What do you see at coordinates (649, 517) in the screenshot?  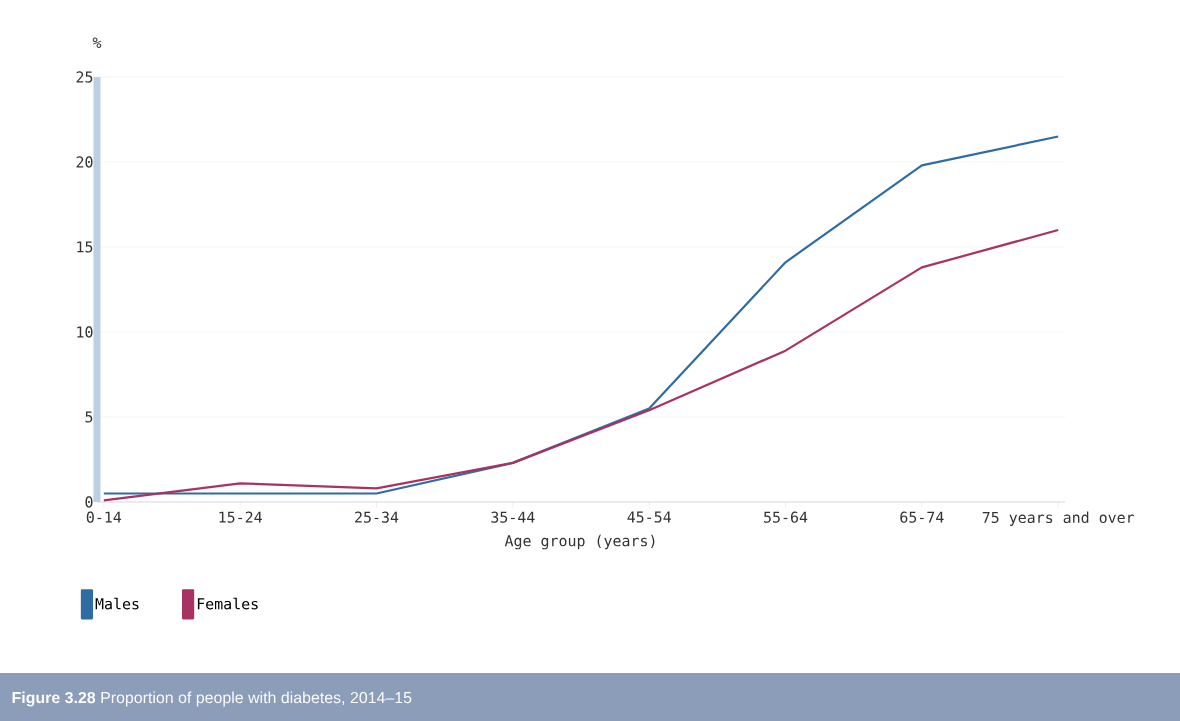 I see `x-tick-label: 45-54` at bounding box center [649, 517].